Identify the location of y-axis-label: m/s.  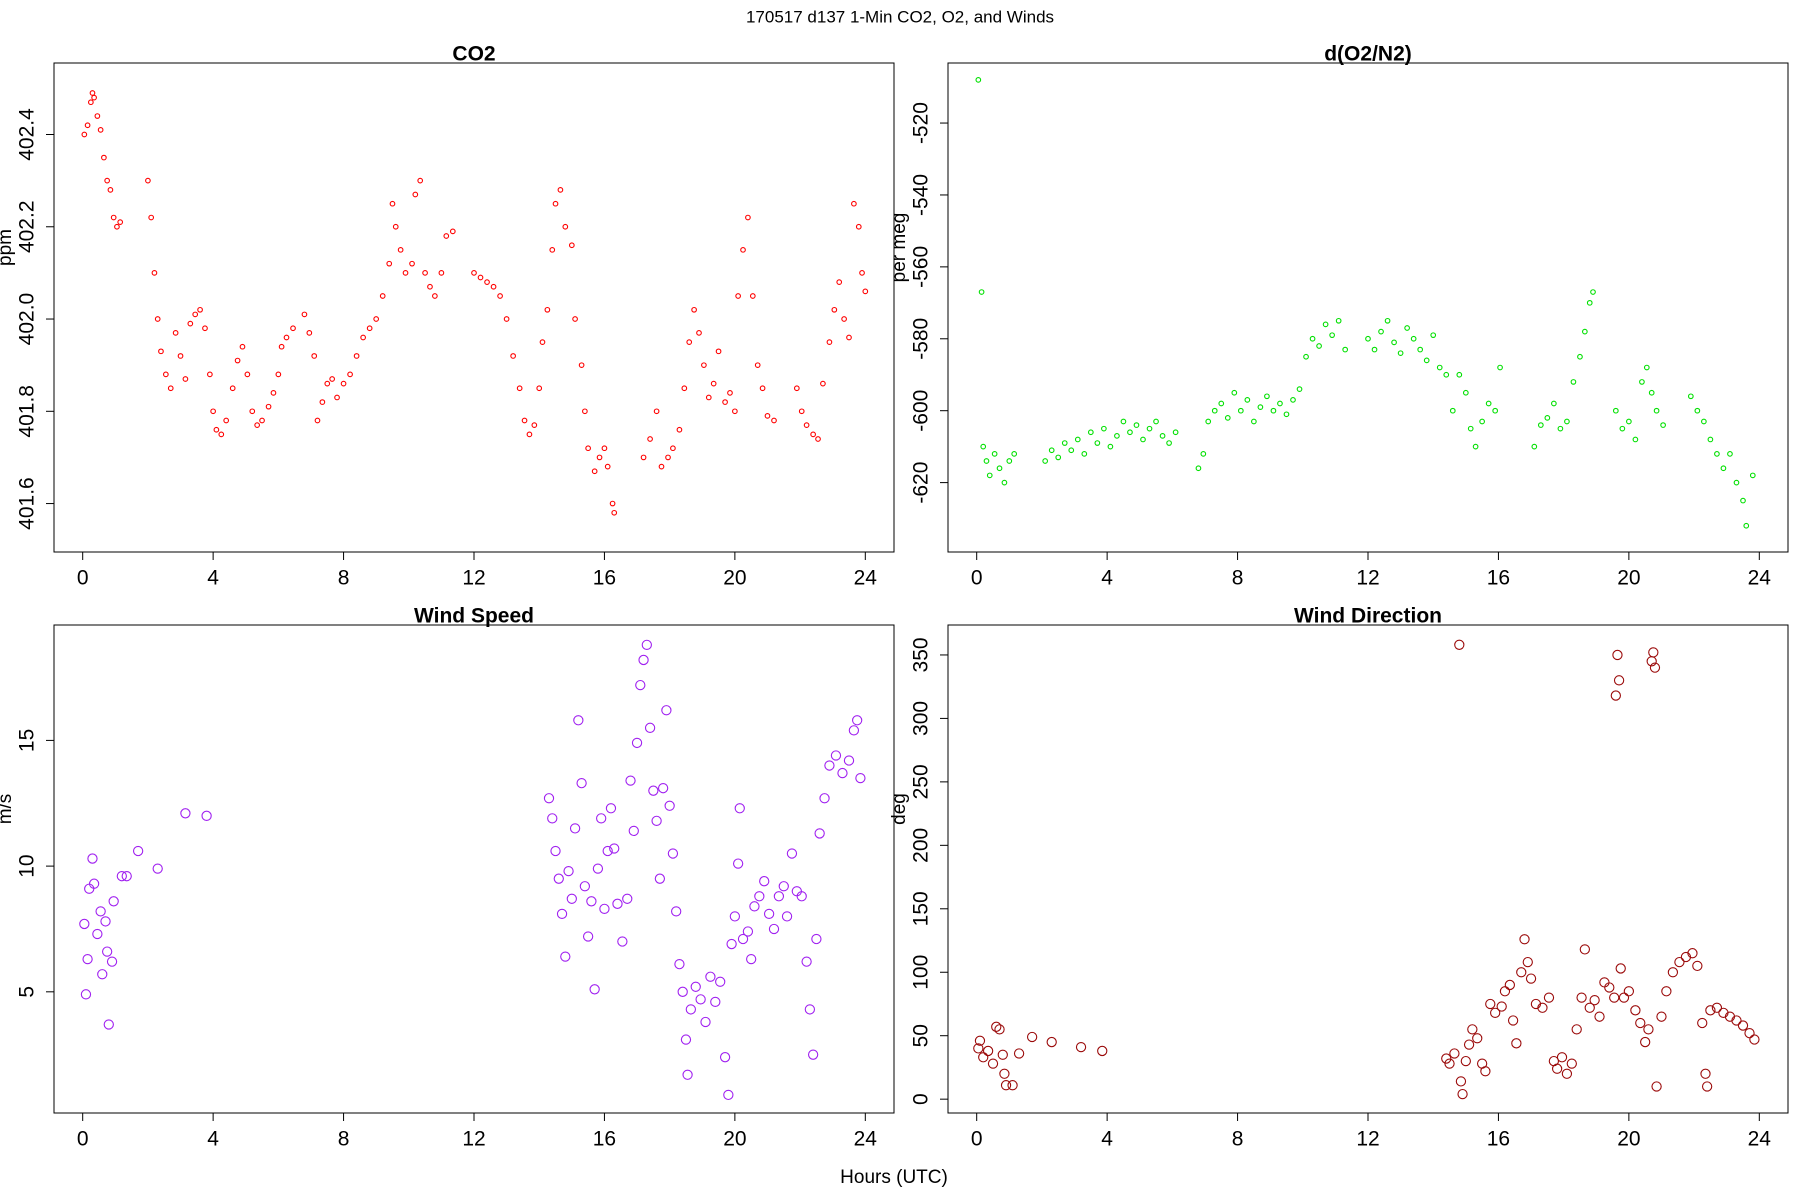
(8, 809).